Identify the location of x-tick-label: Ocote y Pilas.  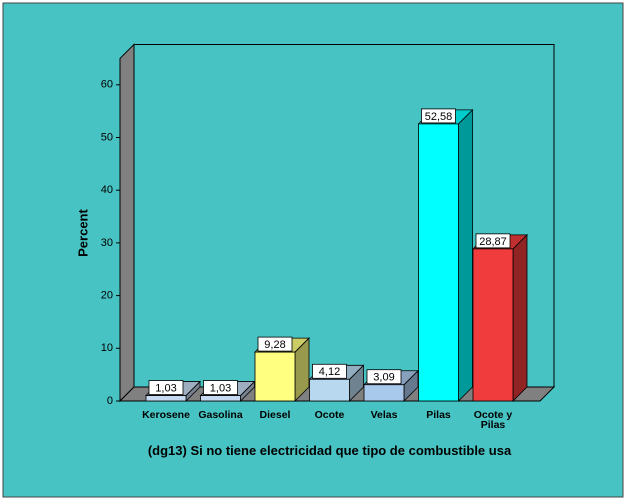
(493, 420).